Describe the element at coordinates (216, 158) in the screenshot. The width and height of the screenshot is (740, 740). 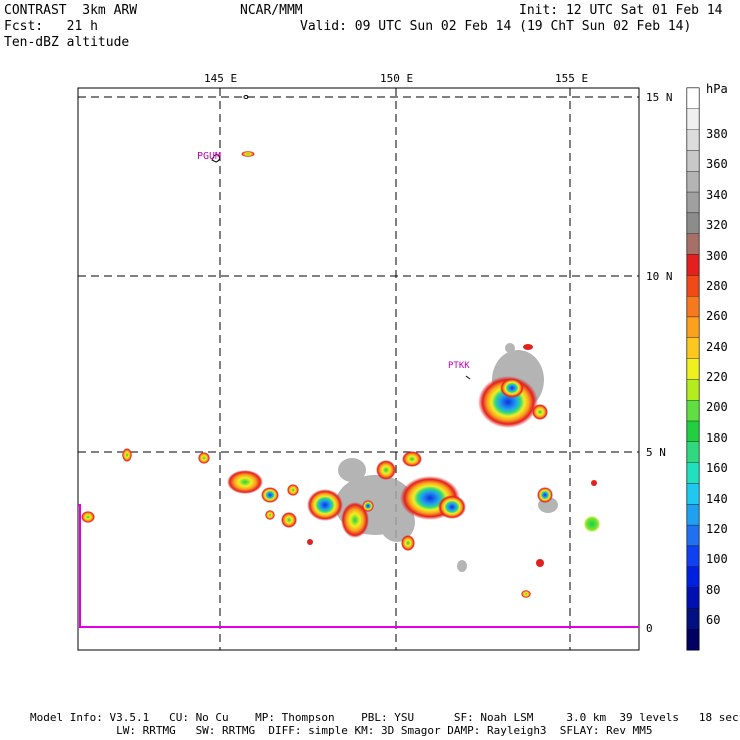
I see `guam-coastline` at that location.